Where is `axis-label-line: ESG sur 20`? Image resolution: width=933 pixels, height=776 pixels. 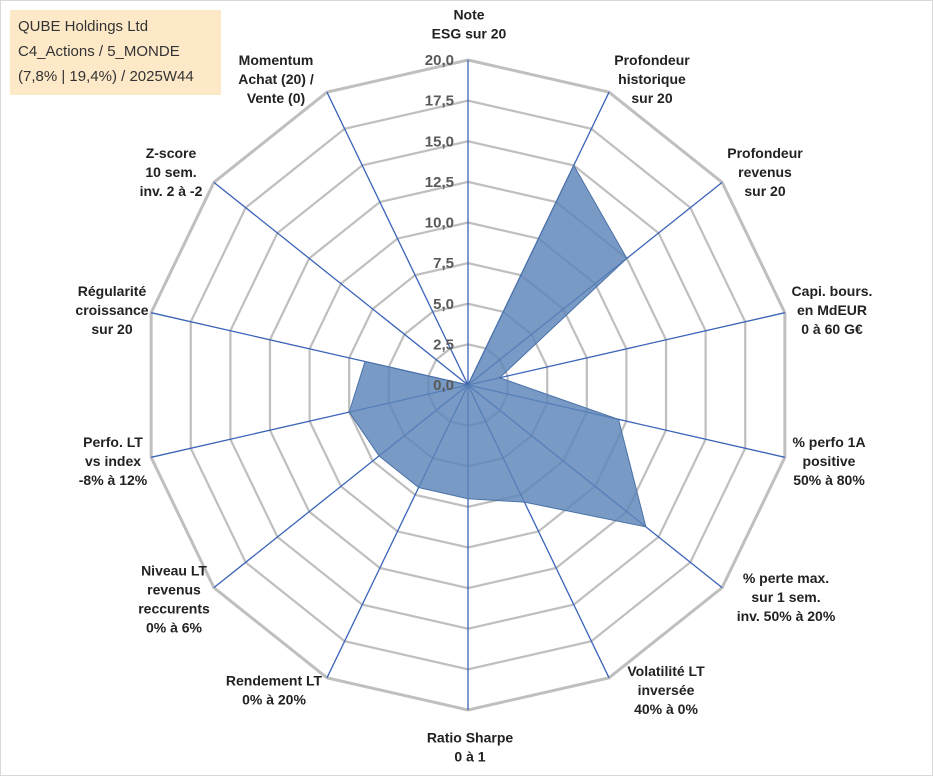
axis-label-line: ESG sur 20 is located at coordinates (469, 34).